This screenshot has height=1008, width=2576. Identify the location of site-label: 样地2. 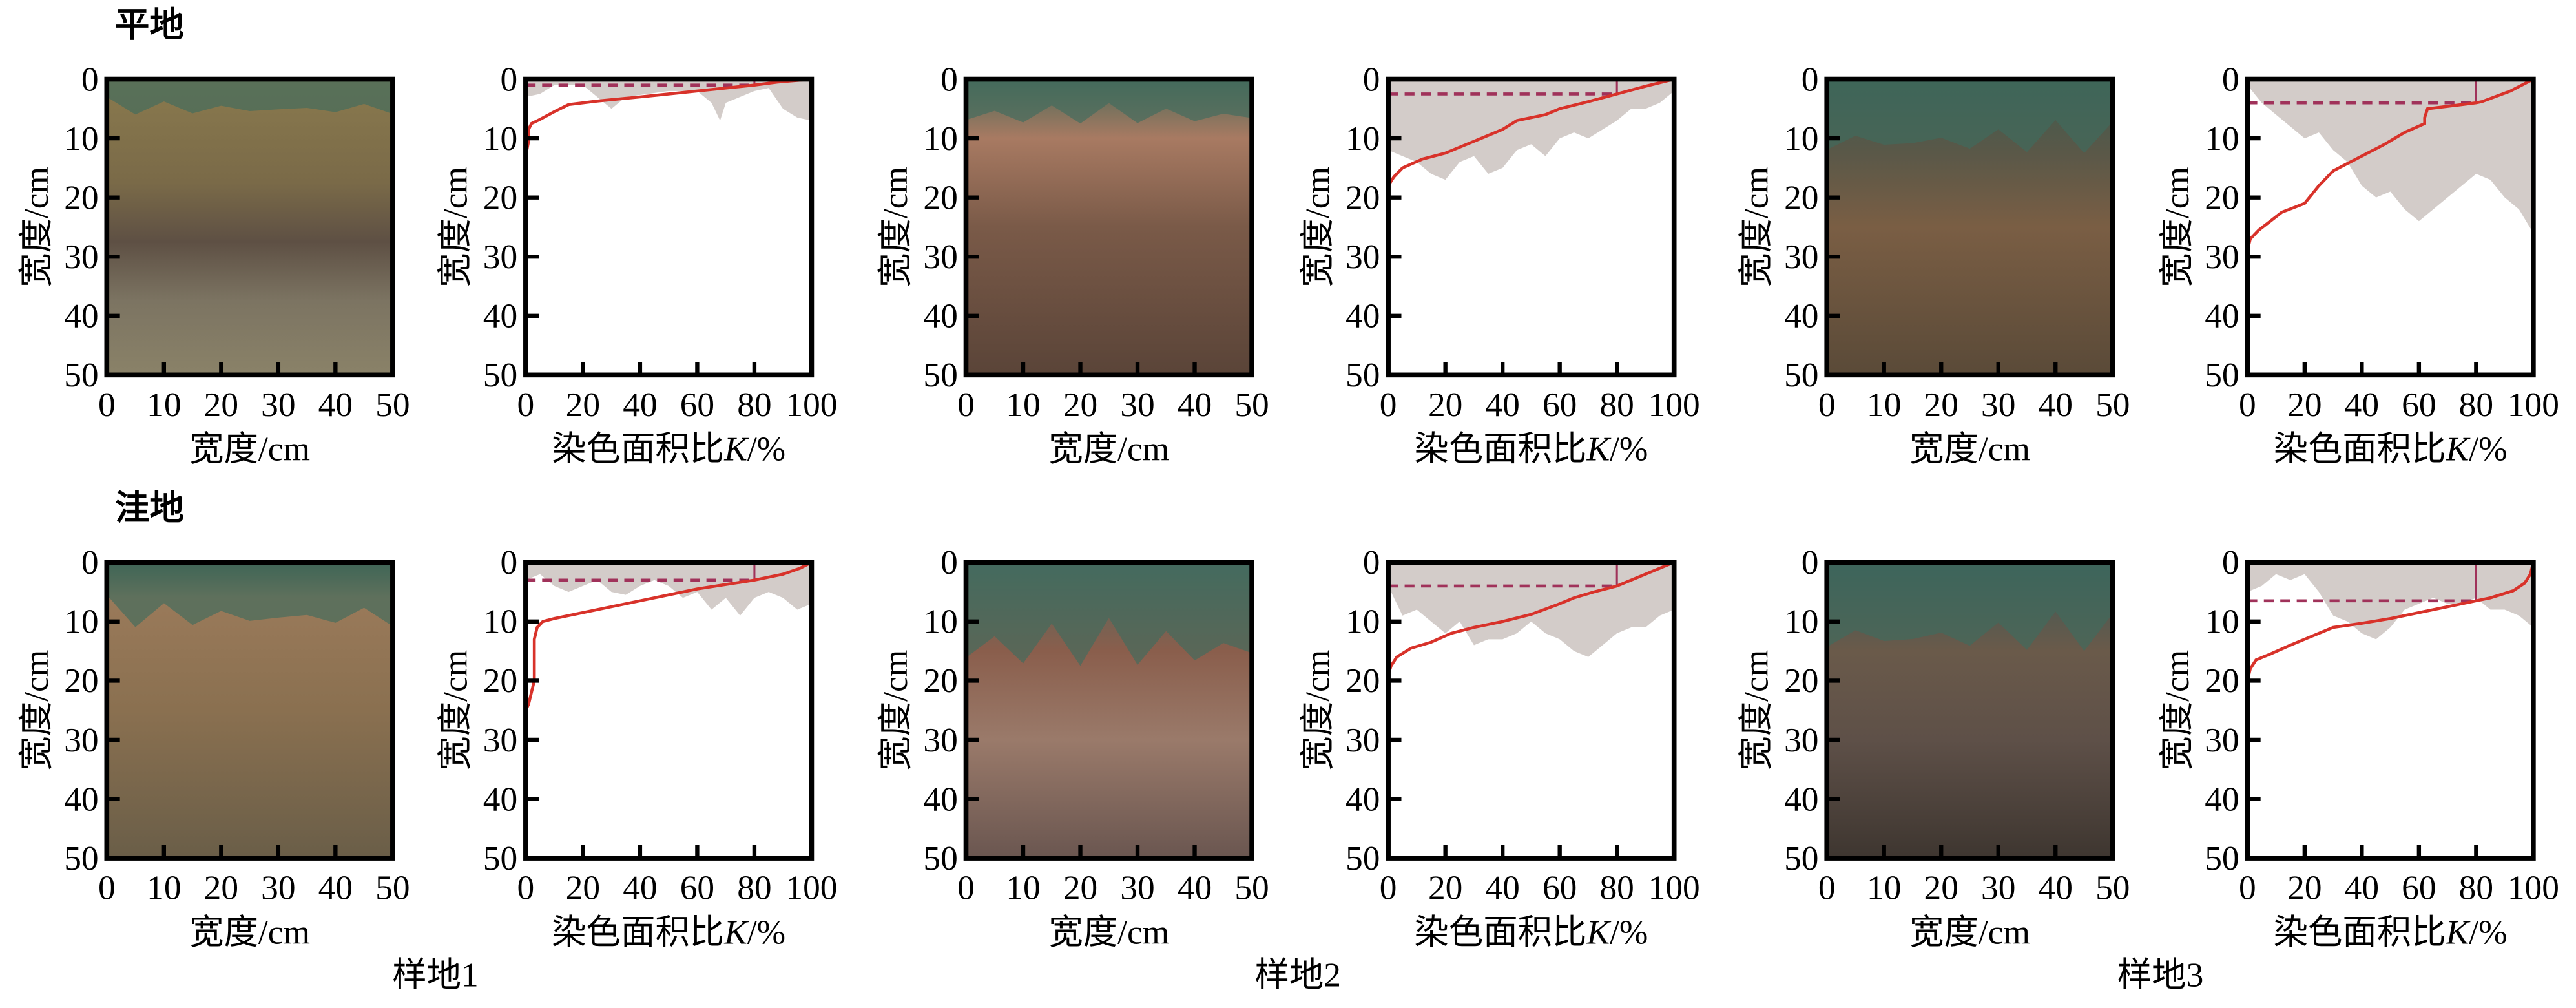
(1298, 975).